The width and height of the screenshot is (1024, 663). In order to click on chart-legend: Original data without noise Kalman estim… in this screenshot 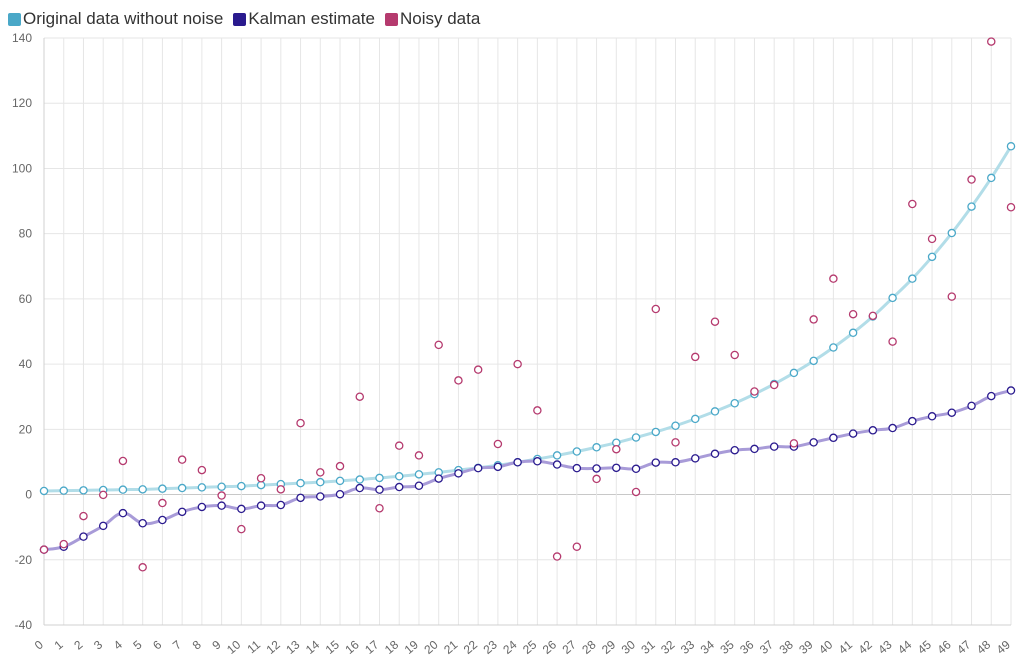, I will do `click(244, 19)`.